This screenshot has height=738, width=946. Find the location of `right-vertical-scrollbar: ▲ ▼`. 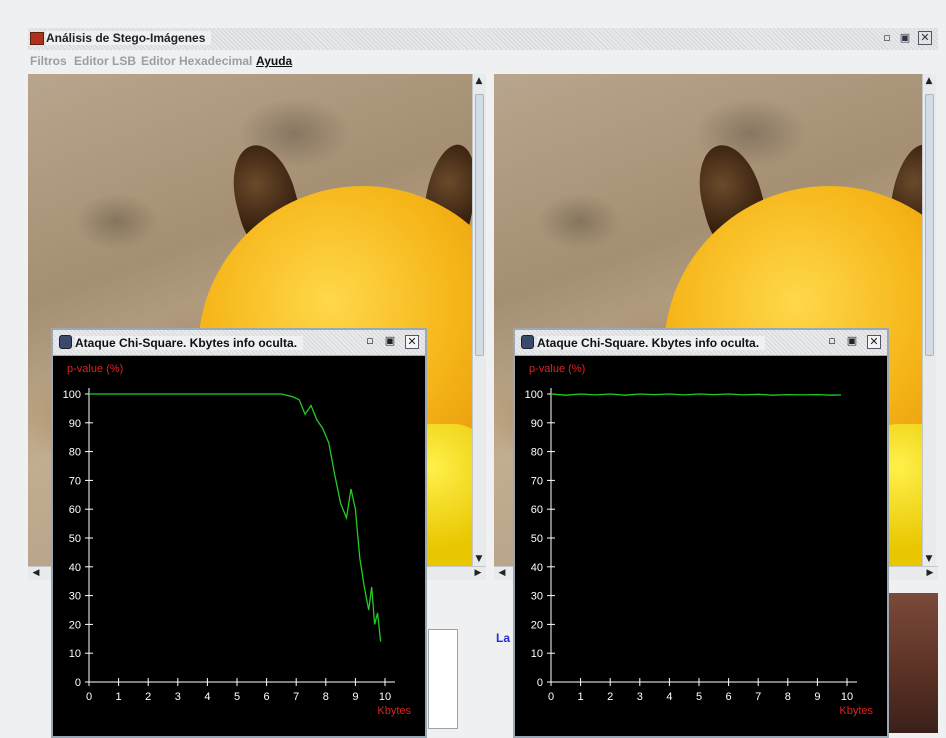

right-vertical-scrollbar: ▲ ▼ is located at coordinates (929, 320).